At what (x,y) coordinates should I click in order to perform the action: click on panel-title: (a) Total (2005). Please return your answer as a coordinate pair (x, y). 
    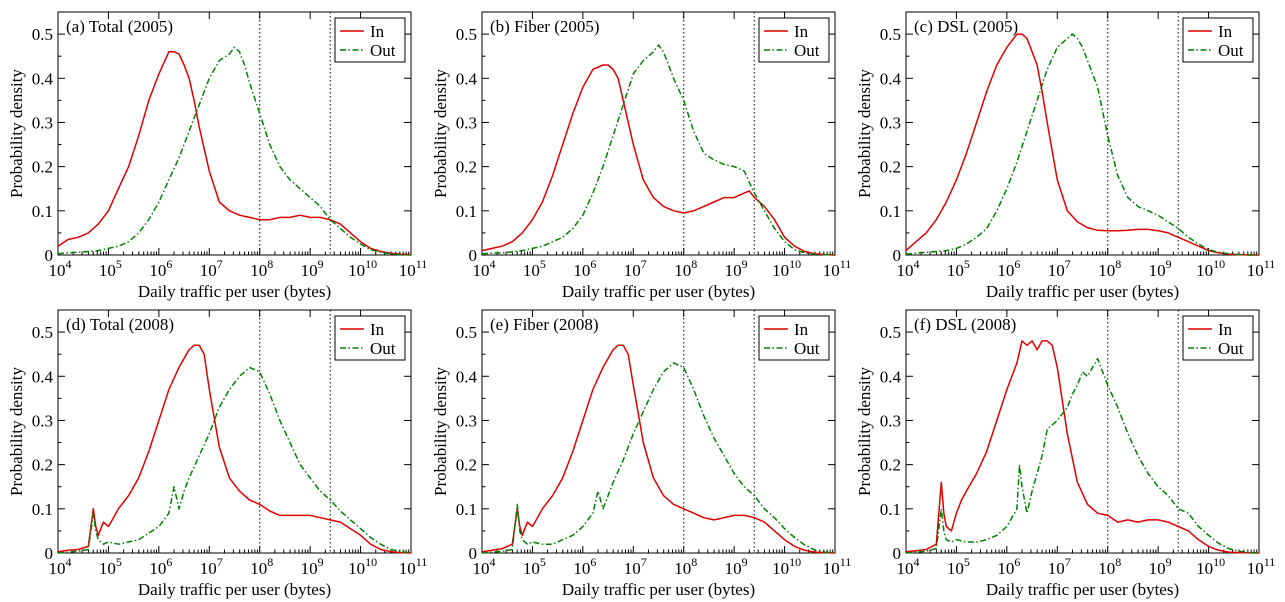
    Looking at the image, I should click on (119, 26).